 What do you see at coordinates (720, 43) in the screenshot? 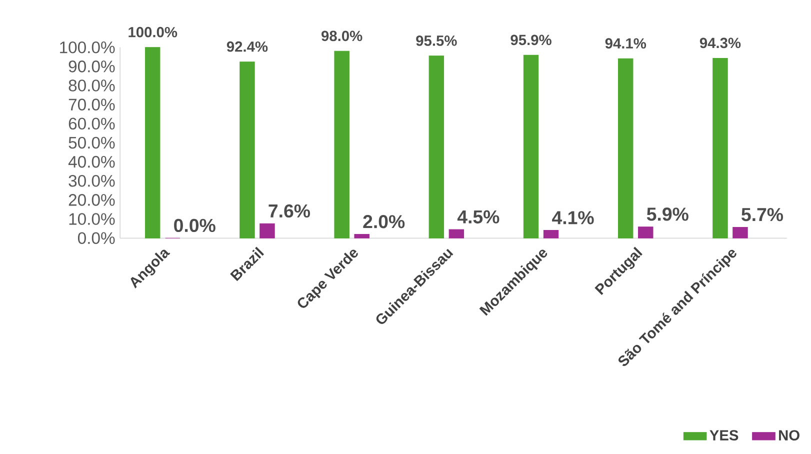
I see `data-label: 94.3%` at bounding box center [720, 43].